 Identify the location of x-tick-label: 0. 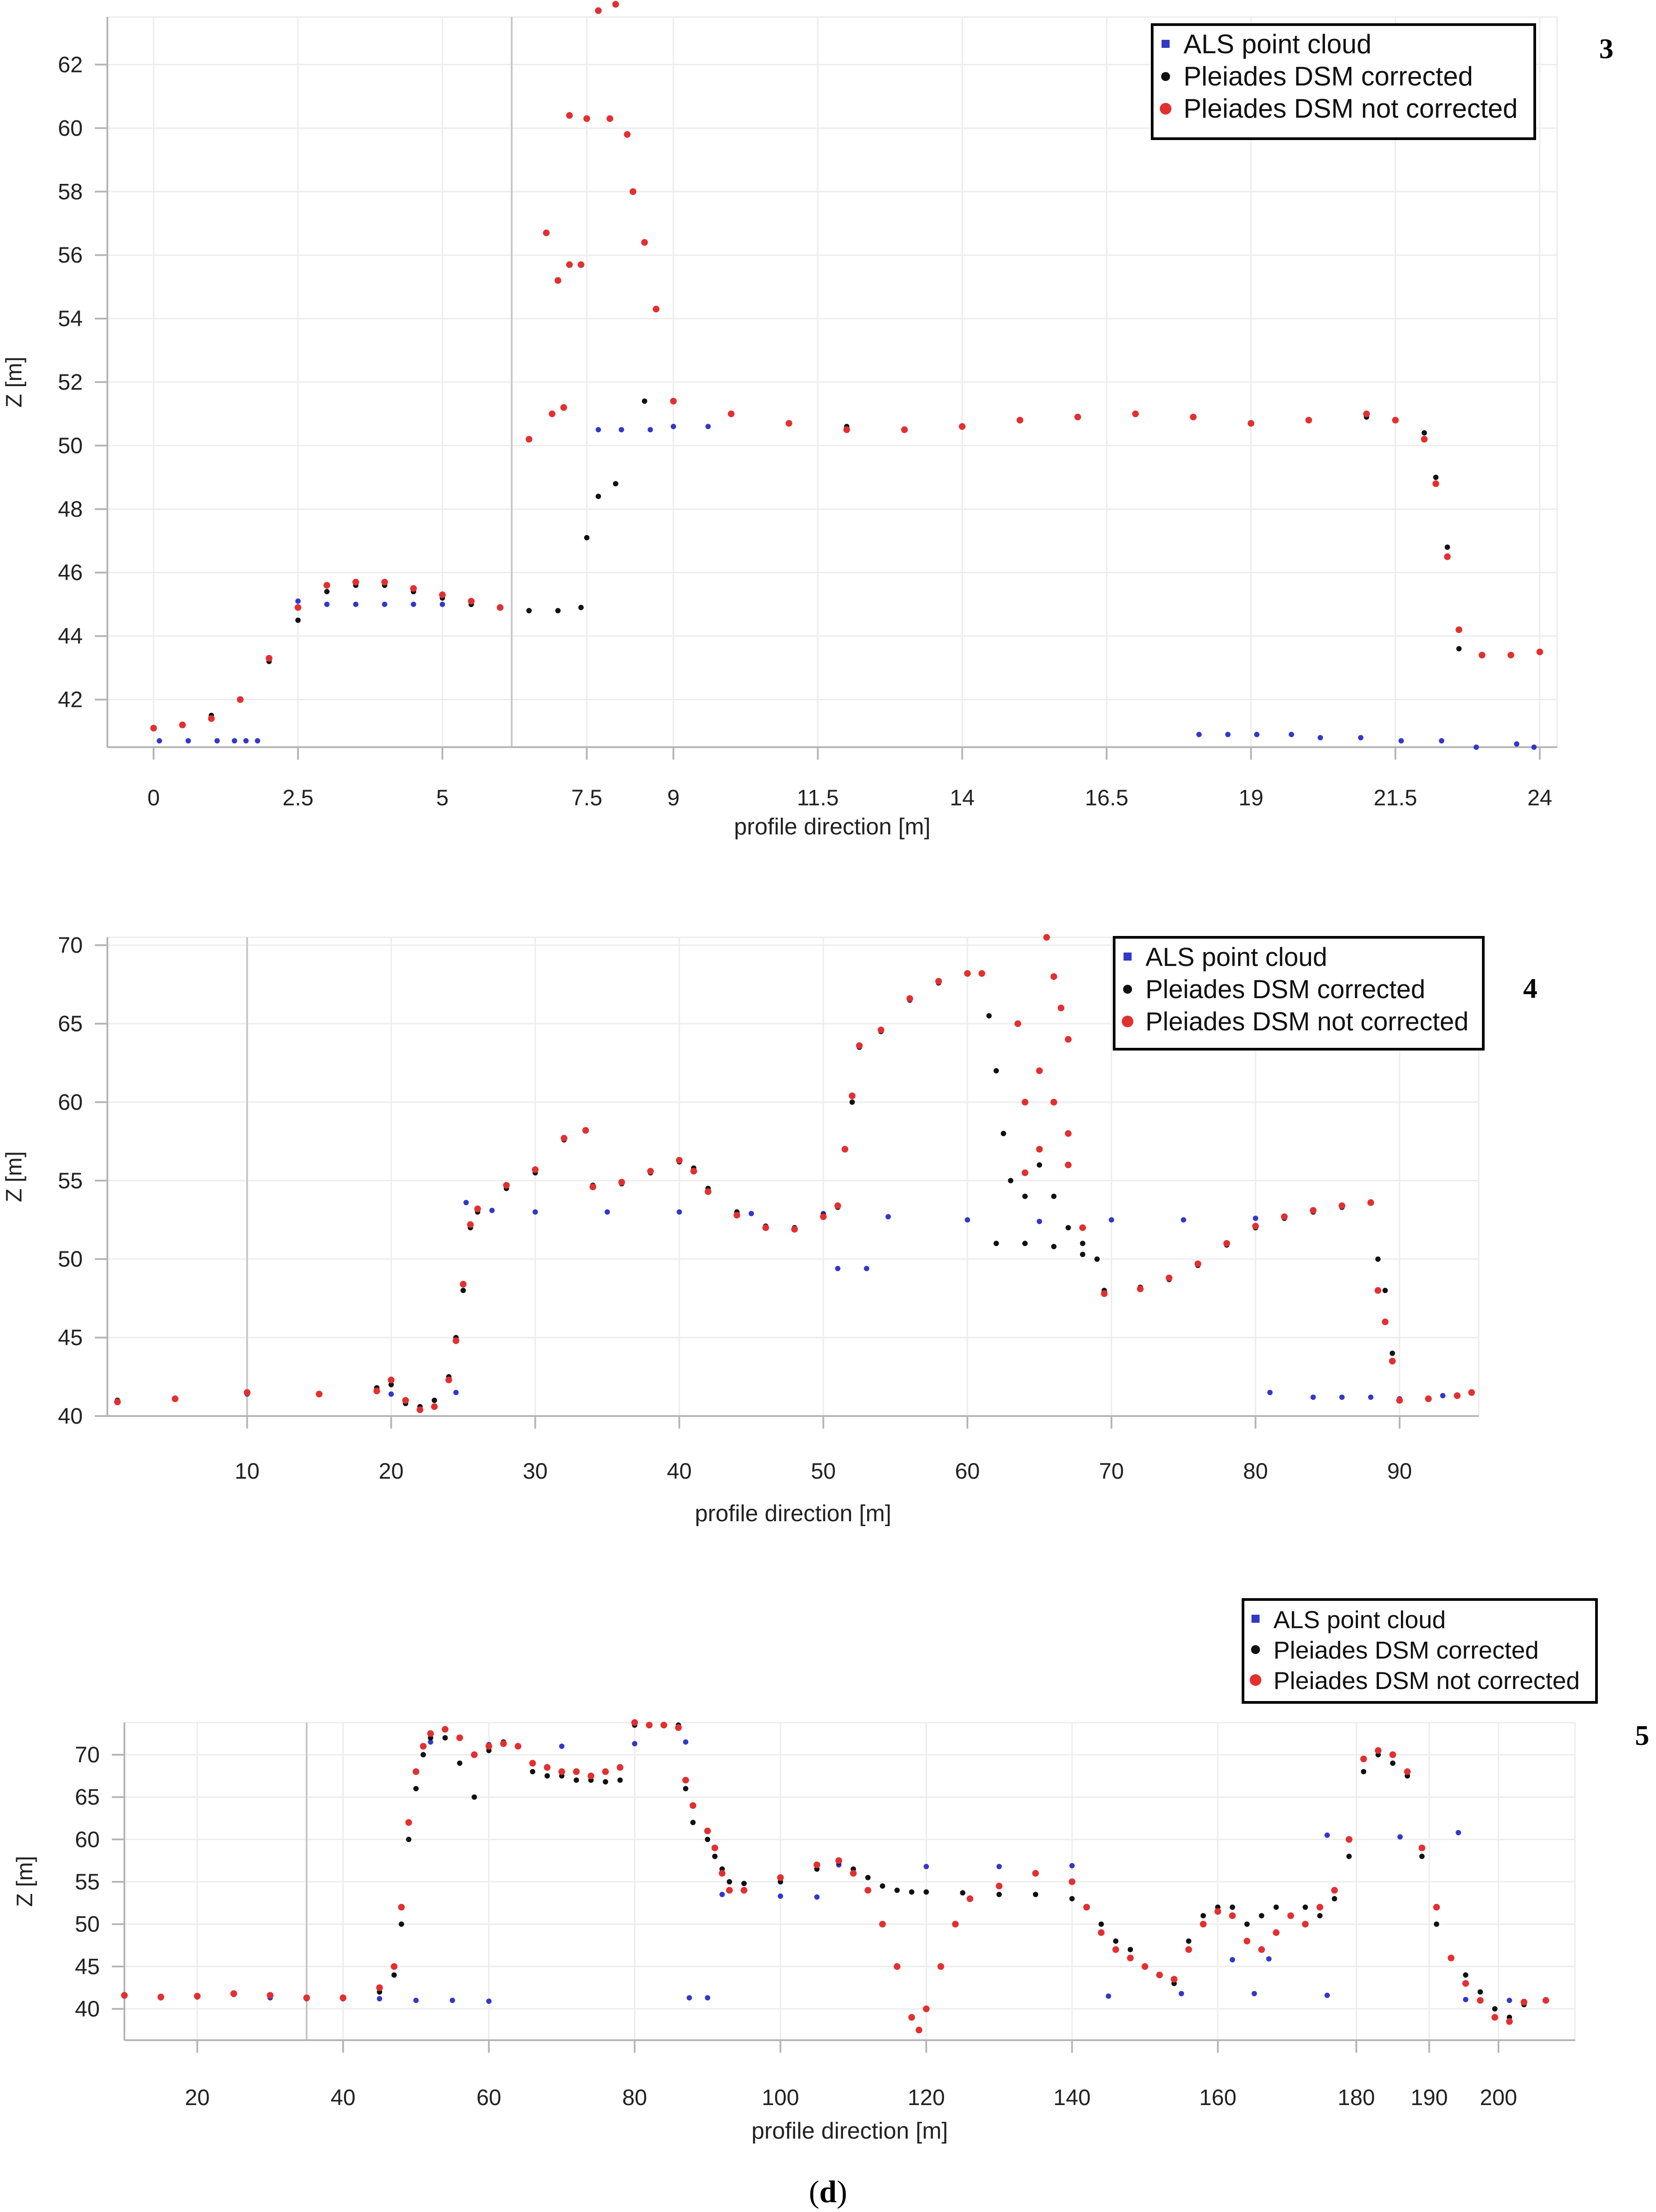
(153, 797).